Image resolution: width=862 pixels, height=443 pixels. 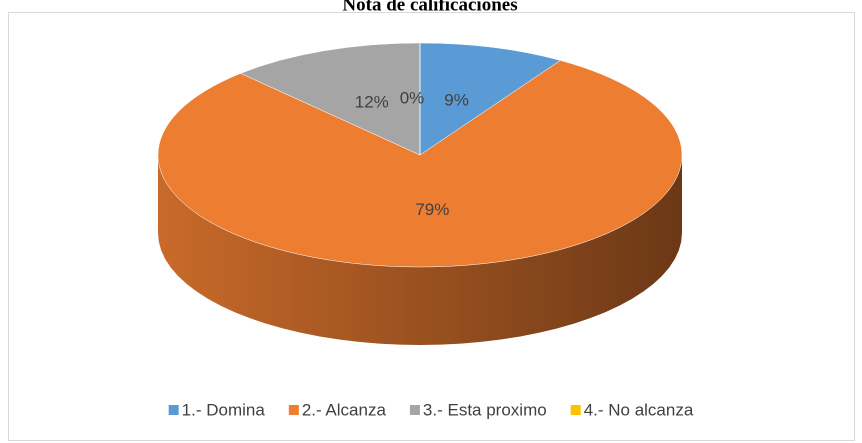 What do you see at coordinates (639, 409) in the screenshot?
I see `legend-label: 4.- No alcanza` at bounding box center [639, 409].